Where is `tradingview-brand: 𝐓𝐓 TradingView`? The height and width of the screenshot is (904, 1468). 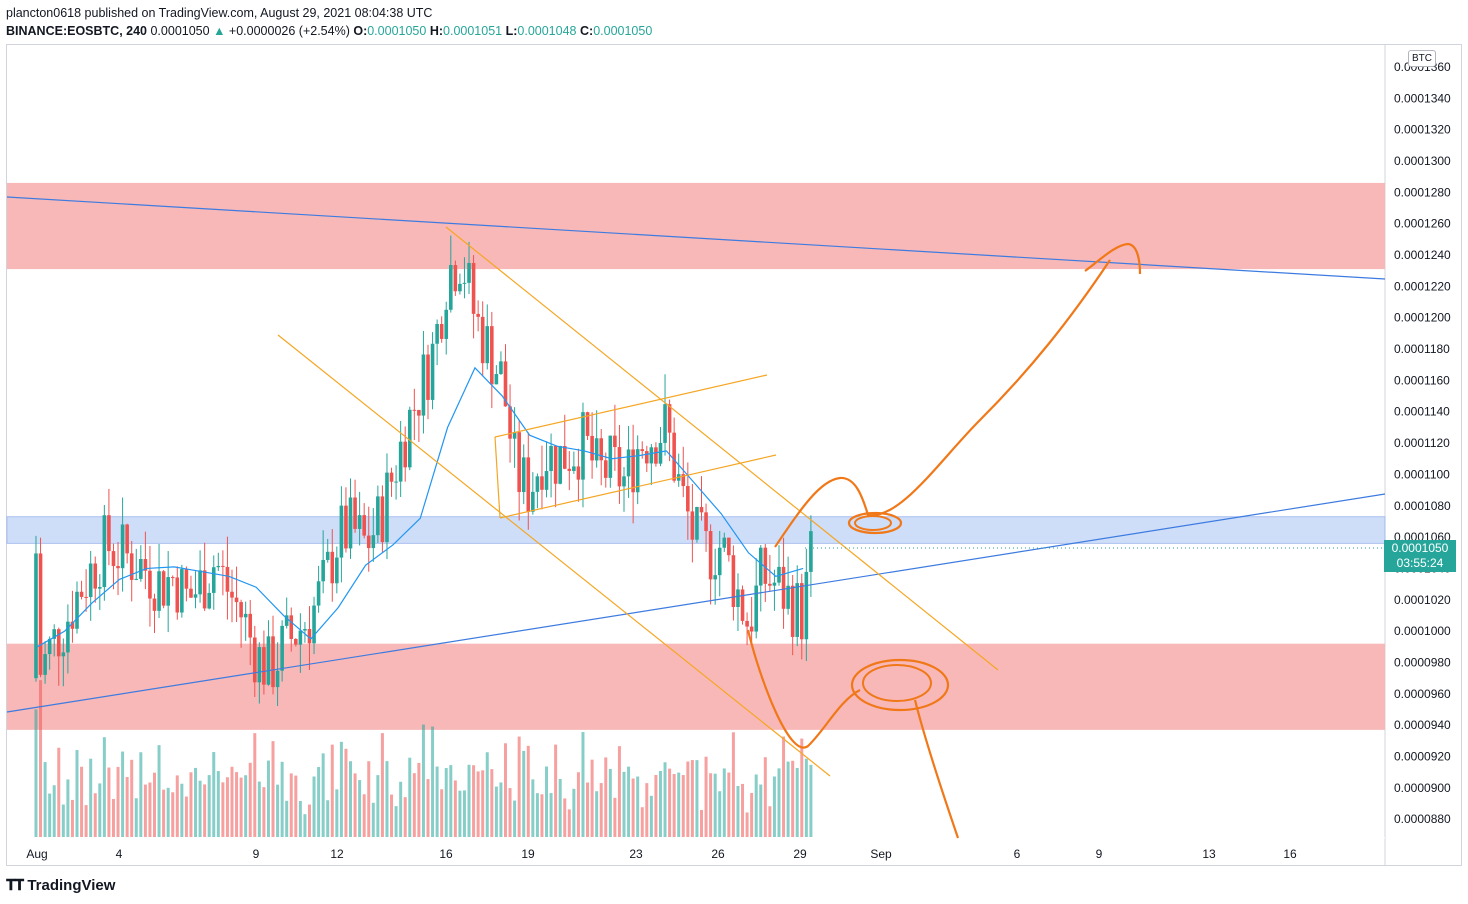
tradingview-brand: 𝐓𝐓 TradingView is located at coordinates (60, 885).